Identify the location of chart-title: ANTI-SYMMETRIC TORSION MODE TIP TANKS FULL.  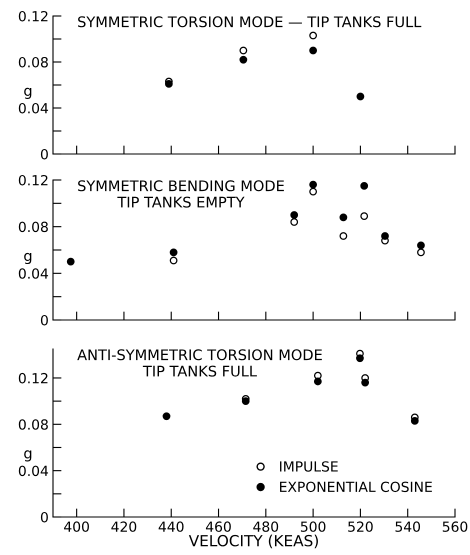
(199, 363).